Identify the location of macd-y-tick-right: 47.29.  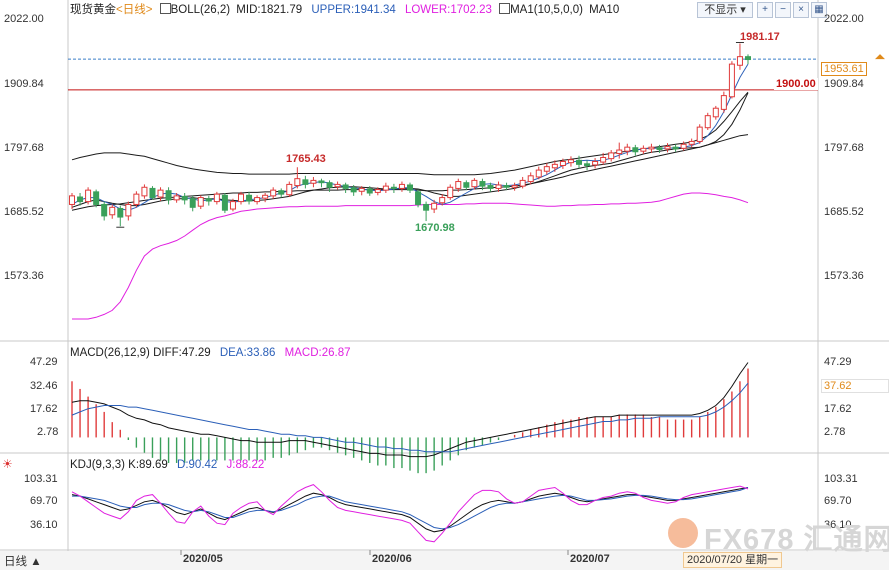
(838, 362).